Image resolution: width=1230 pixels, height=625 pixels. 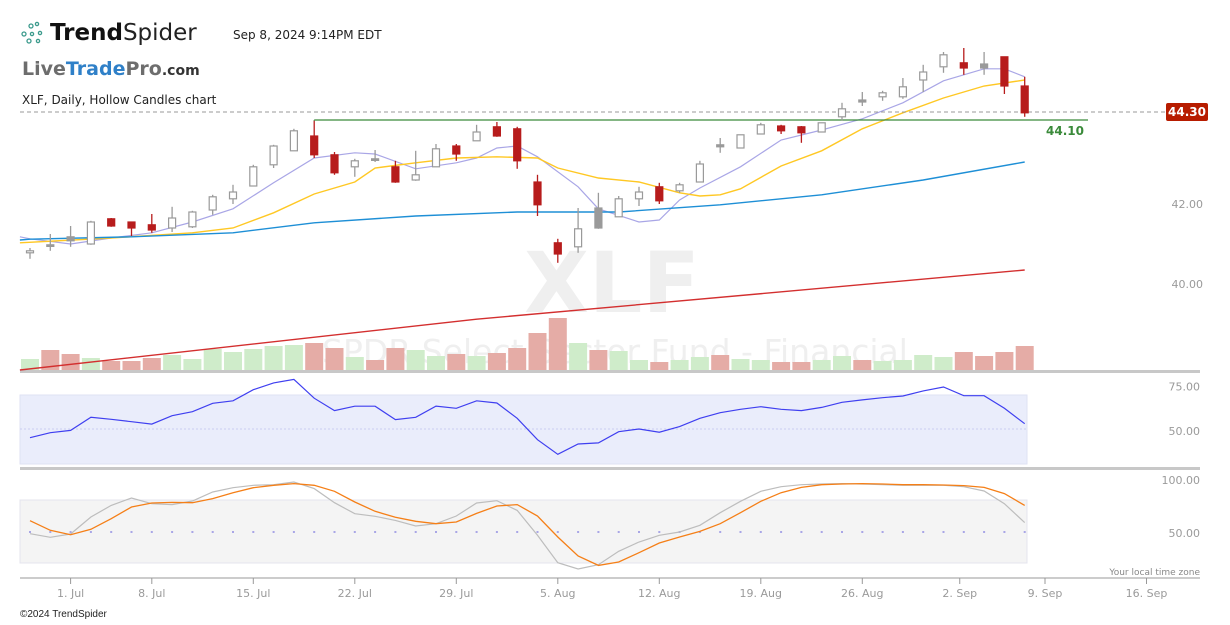 I want to click on stochastic-pane, so click(x=527, y=525).